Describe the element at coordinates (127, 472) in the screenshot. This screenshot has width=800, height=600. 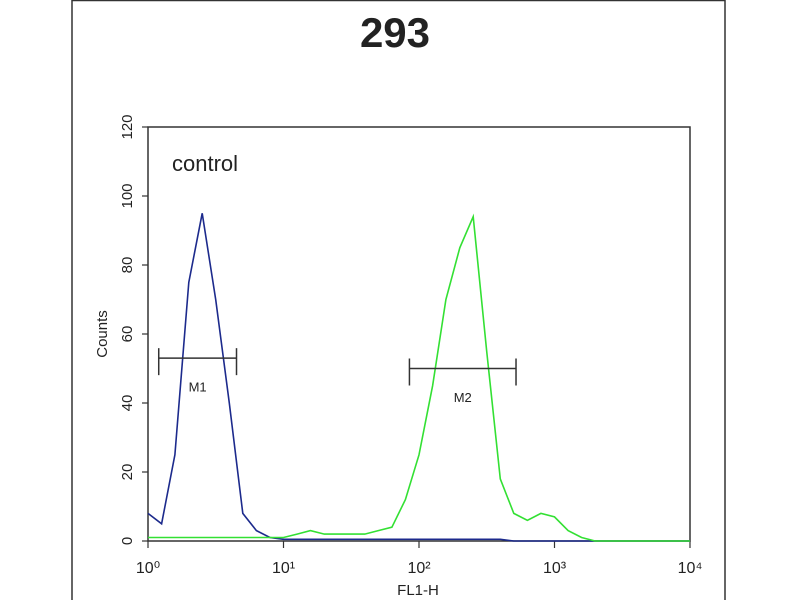
I see `y-tick-label: 20` at that location.